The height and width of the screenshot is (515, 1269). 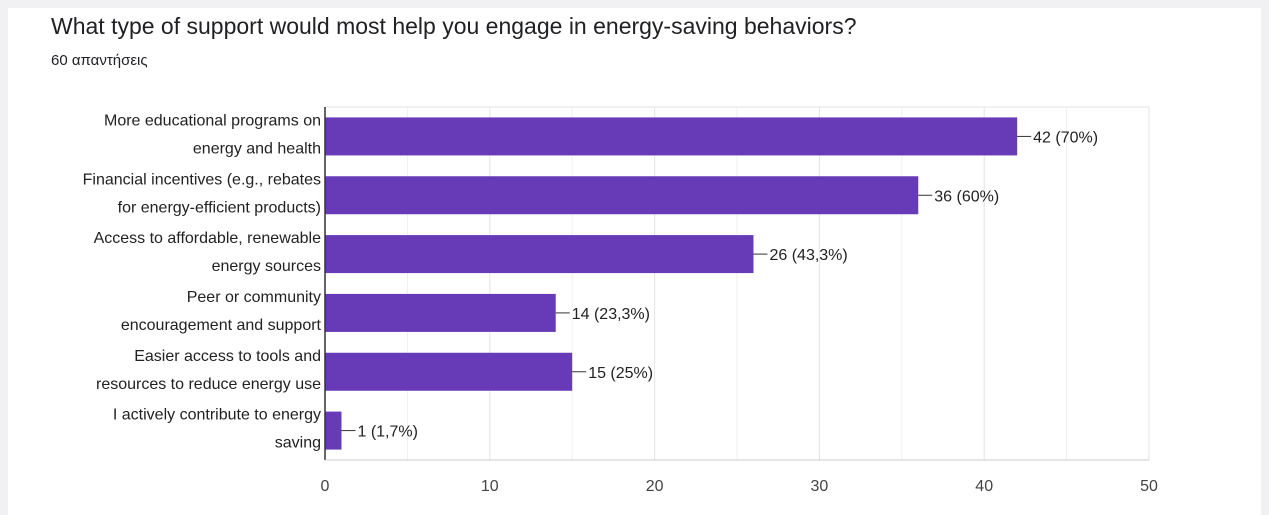 What do you see at coordinates (208, 238) in the screenshot?
I see `category-label: Access to affordable, renewable` at bounding box center [208, 238].